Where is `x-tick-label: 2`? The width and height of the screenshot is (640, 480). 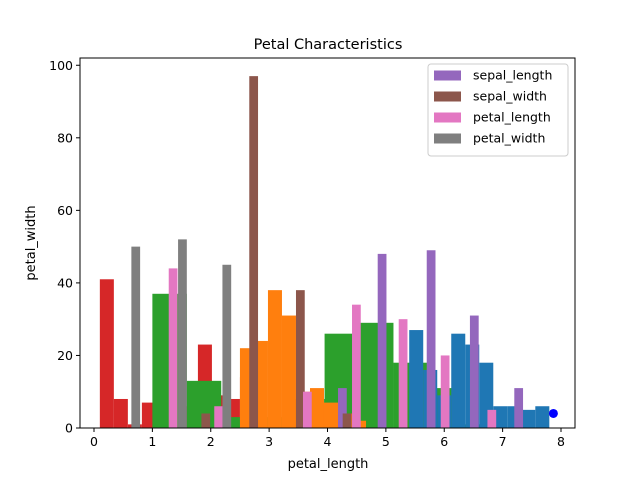 x-tick-label: 2 is located at coordinates (211, 441).